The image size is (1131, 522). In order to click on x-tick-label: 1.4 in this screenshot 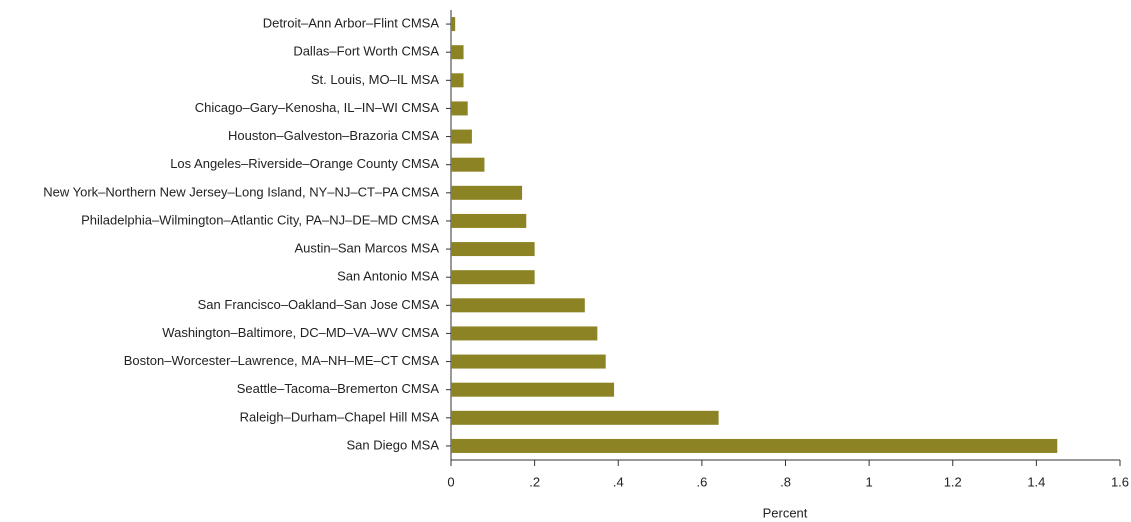, I will do `click(1036, 481)`.